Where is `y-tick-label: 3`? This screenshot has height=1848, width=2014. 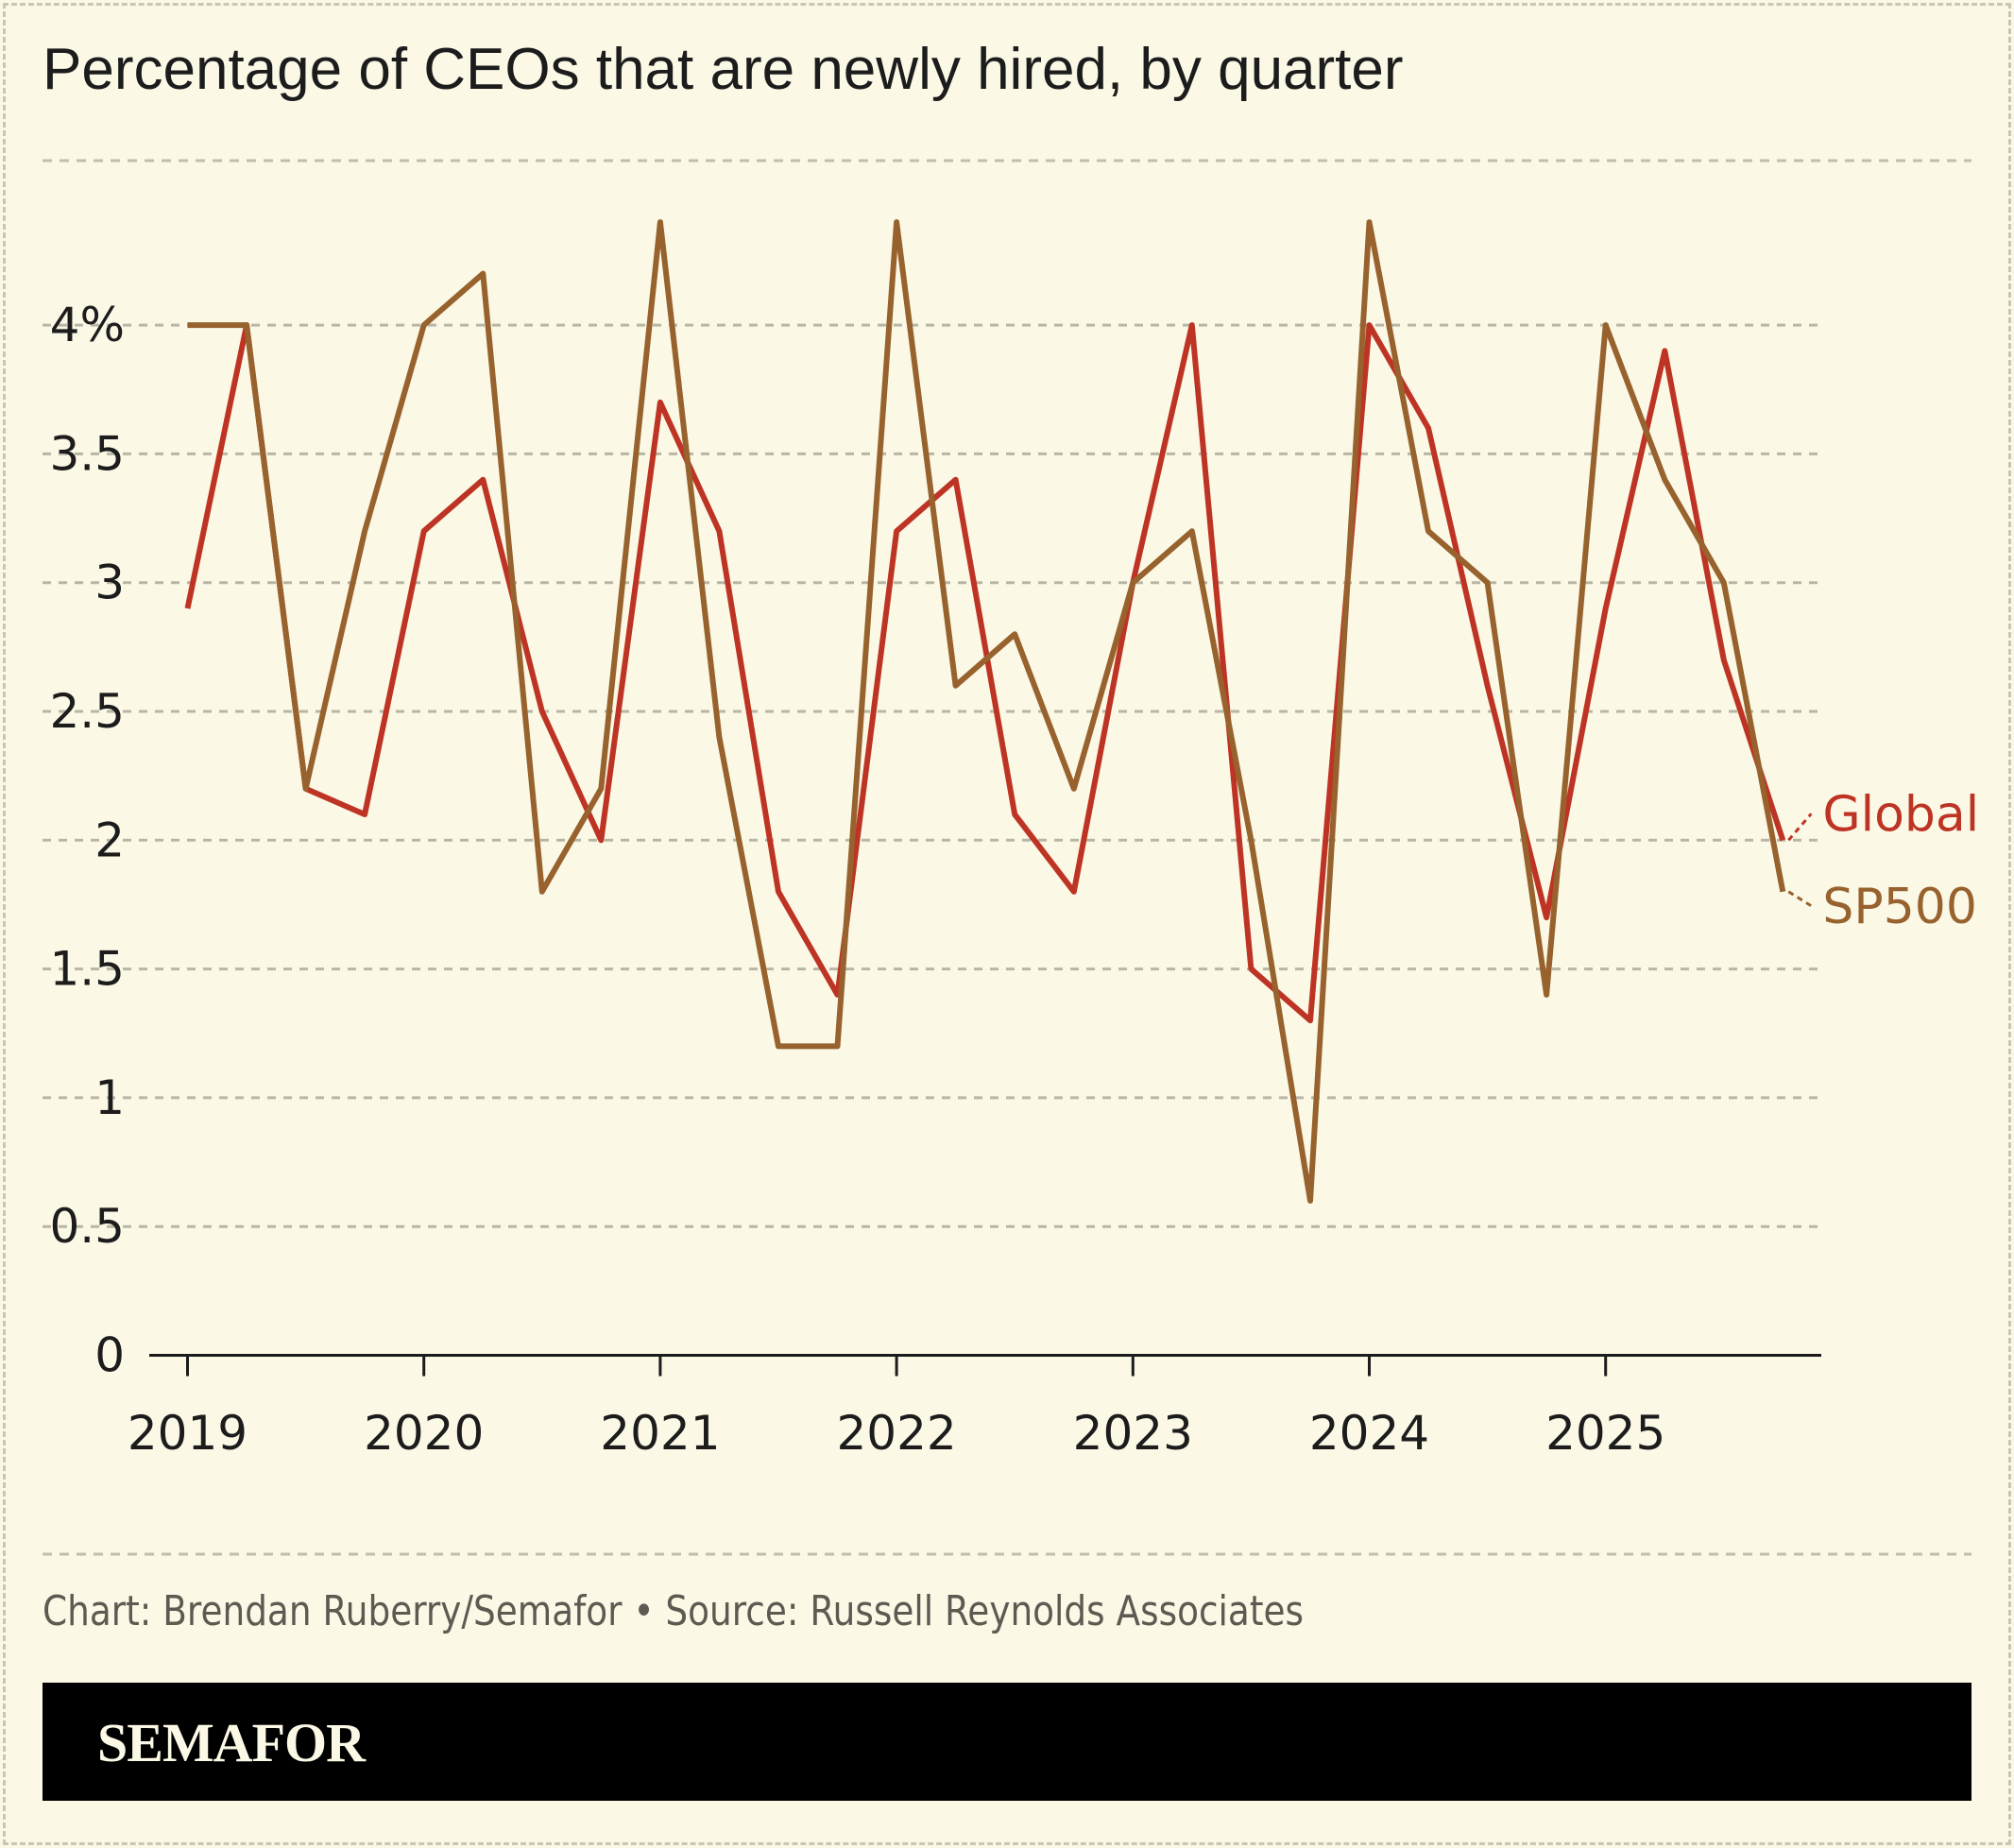 y-tick-label: 3 is located at coordinates (109, 583).